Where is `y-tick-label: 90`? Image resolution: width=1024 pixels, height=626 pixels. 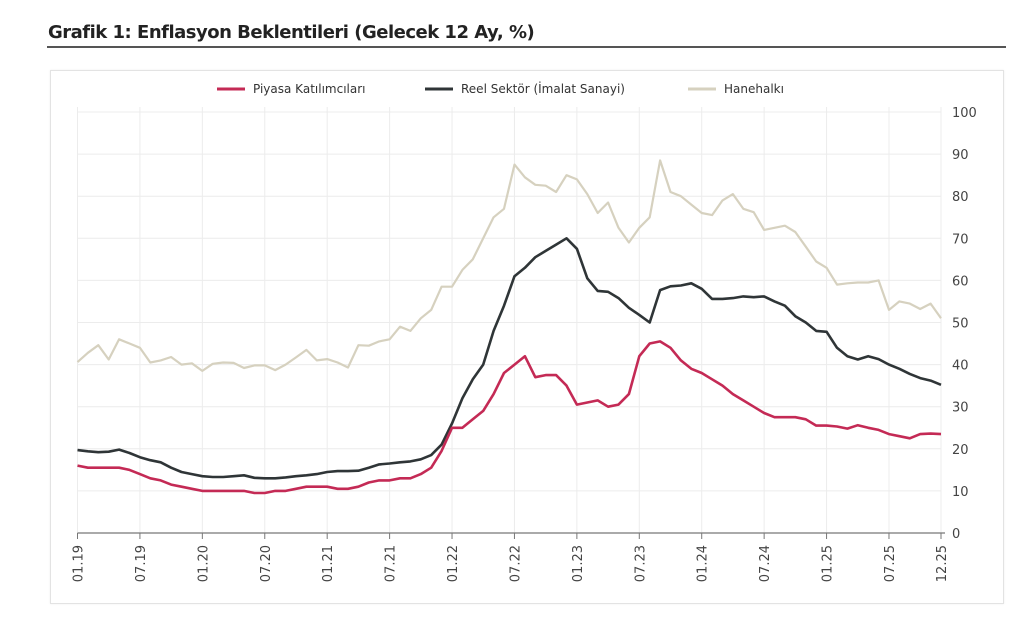
y-tick-label: 90 is located at coordinates (960, 155).